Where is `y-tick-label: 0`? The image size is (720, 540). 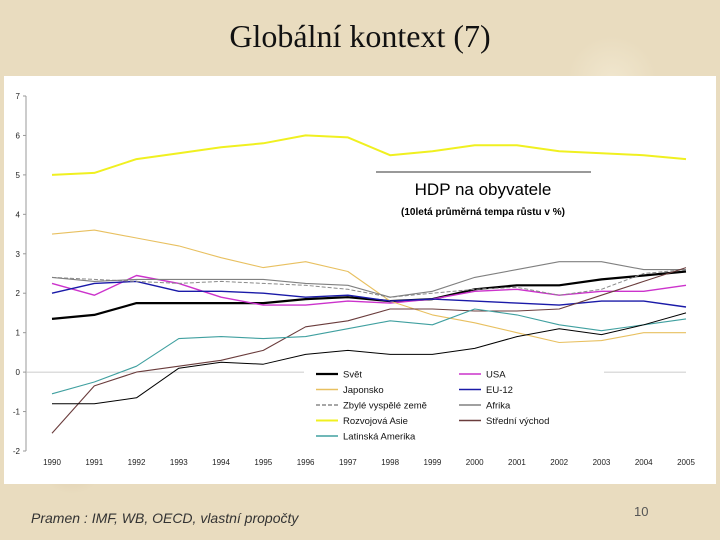
y-tick-label: 0 is located at coordinates (18, 372).